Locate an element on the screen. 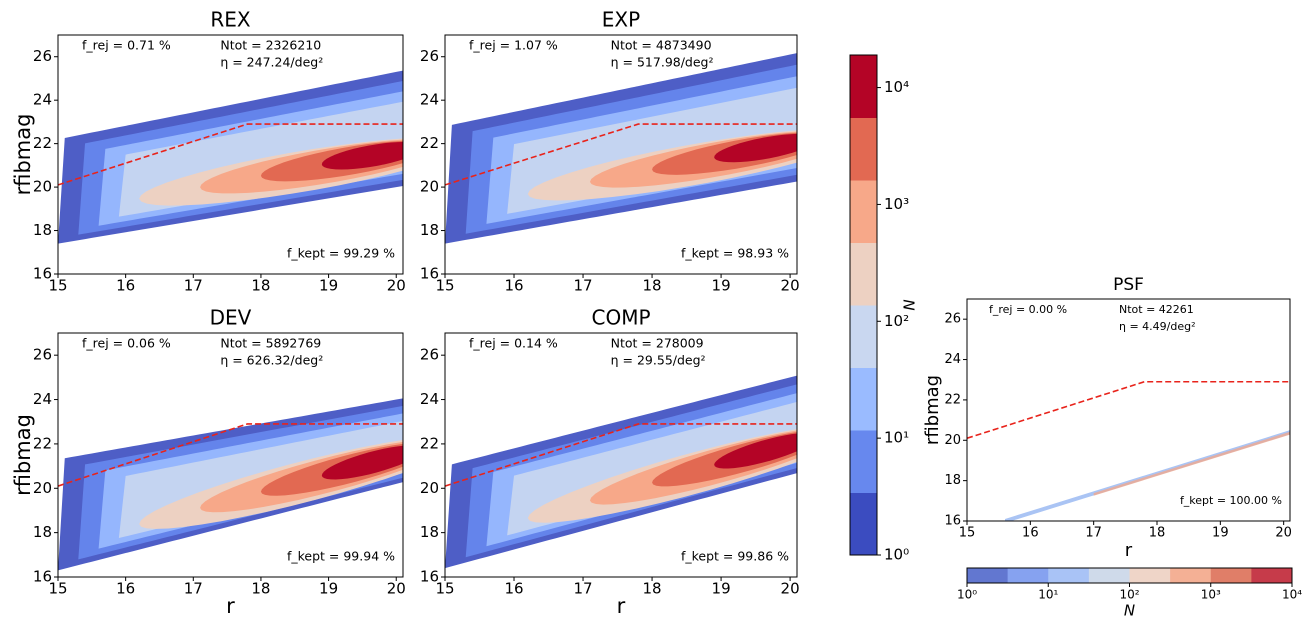 The height and width of the screenshot is (621, 1303). ntot: Ntot = 4873490 is located at coordinates (661, 45).